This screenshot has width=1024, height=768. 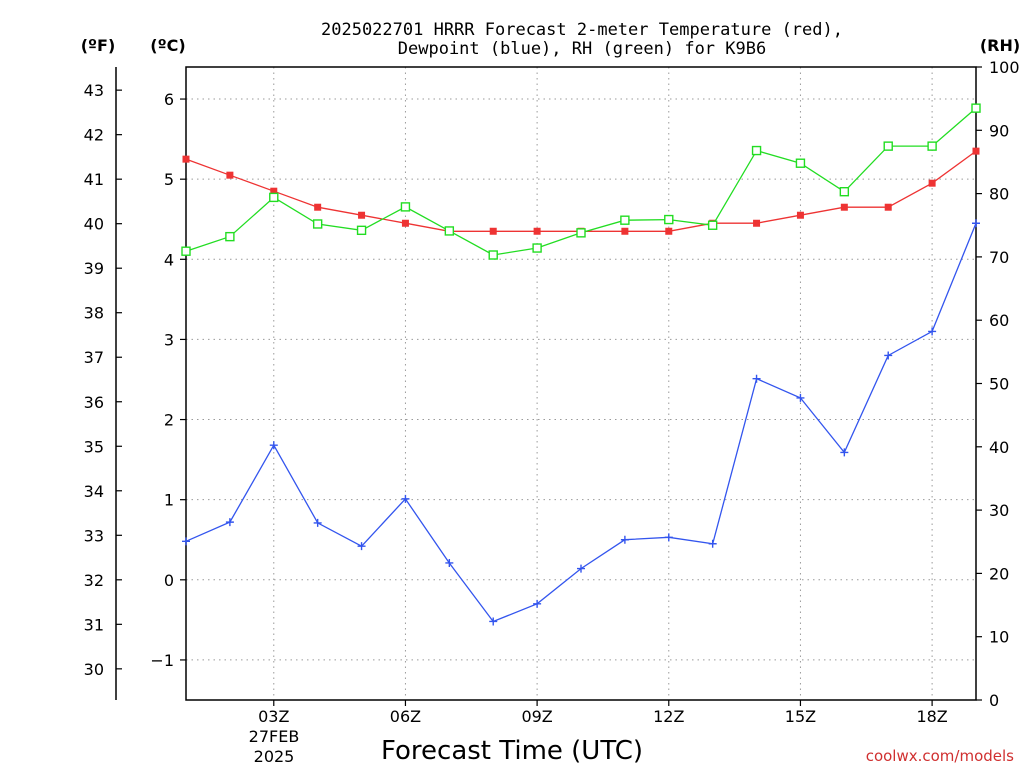 What do you see at coordinates (582, 49) in the screenshot?
I see `chart-title-line-2: Dewpoint (blue), RH (green) for K9B6` at bounding box center [582, 49].